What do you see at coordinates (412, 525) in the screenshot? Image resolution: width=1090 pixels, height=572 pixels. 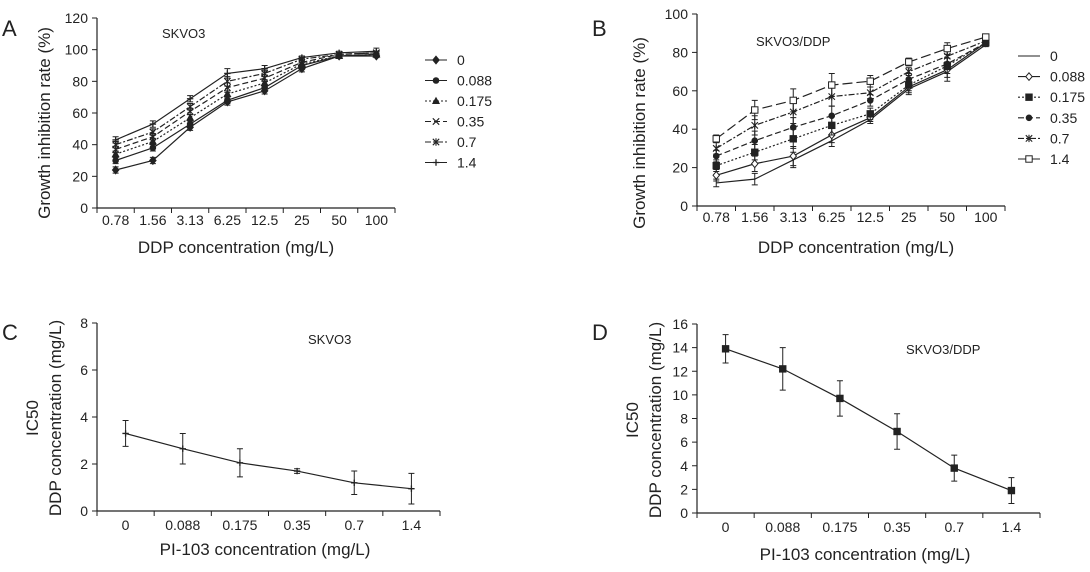 I see `panel-c-x-tick-label: 1.4` at bounding box center [412, 525].